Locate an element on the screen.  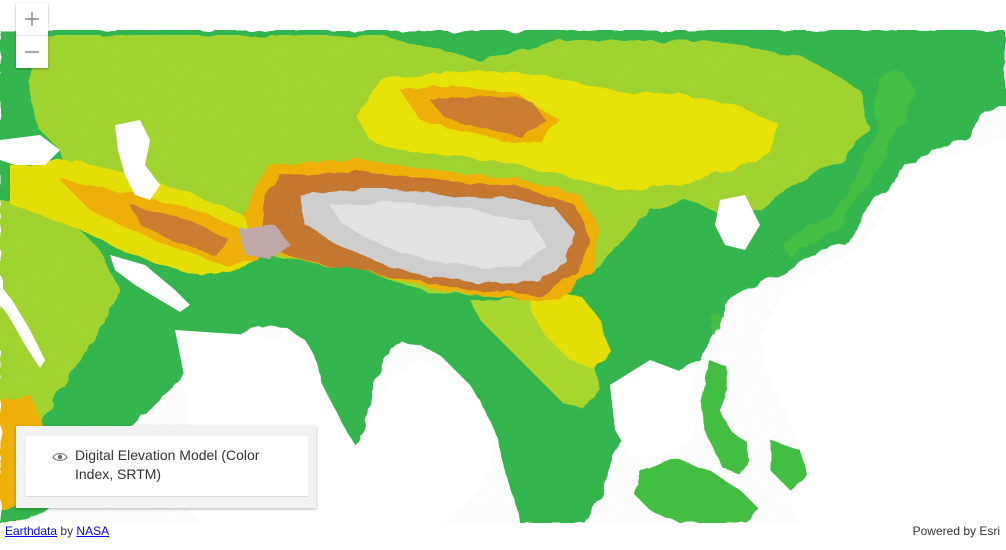
plus-icon is located at coordinates (32, 19).